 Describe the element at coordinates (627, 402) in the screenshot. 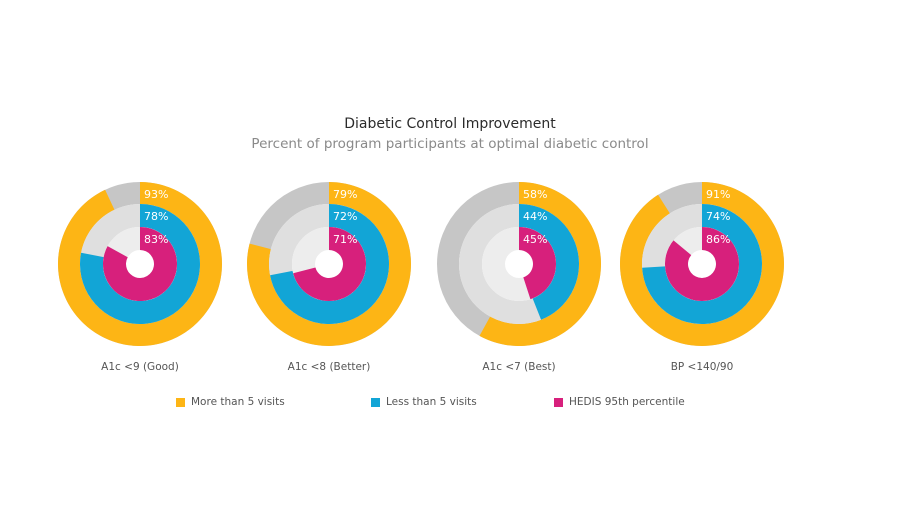

I see `legend-label: HEDIS 95th percentile` at that location.